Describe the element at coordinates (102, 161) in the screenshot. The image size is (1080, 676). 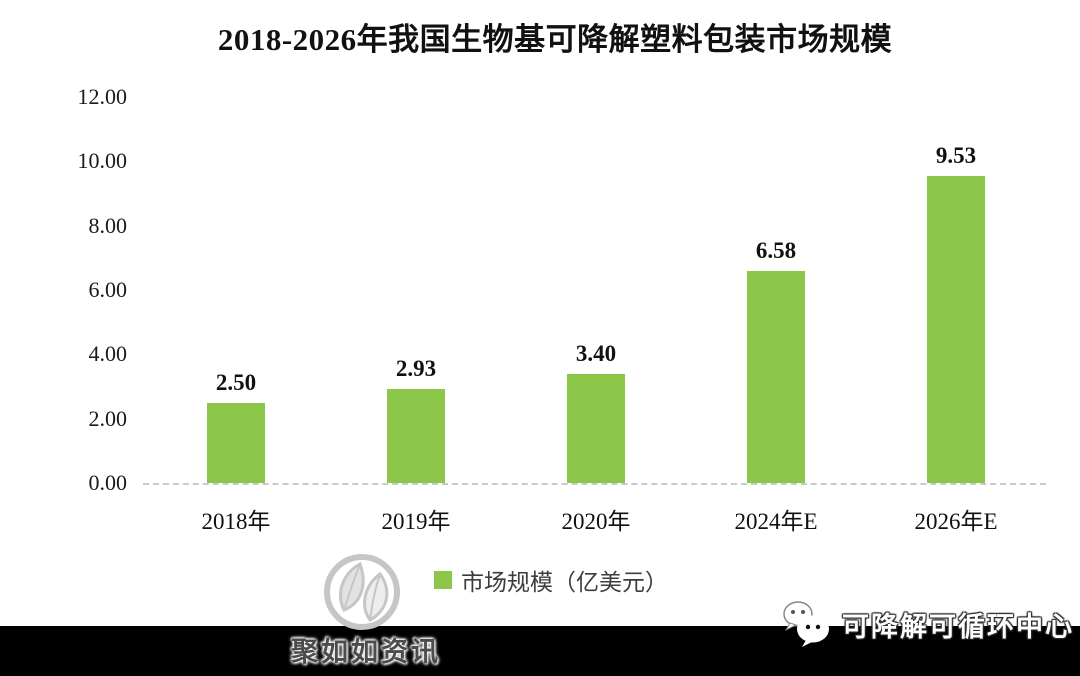
I see `y-tick-label: 10.00` at that location.